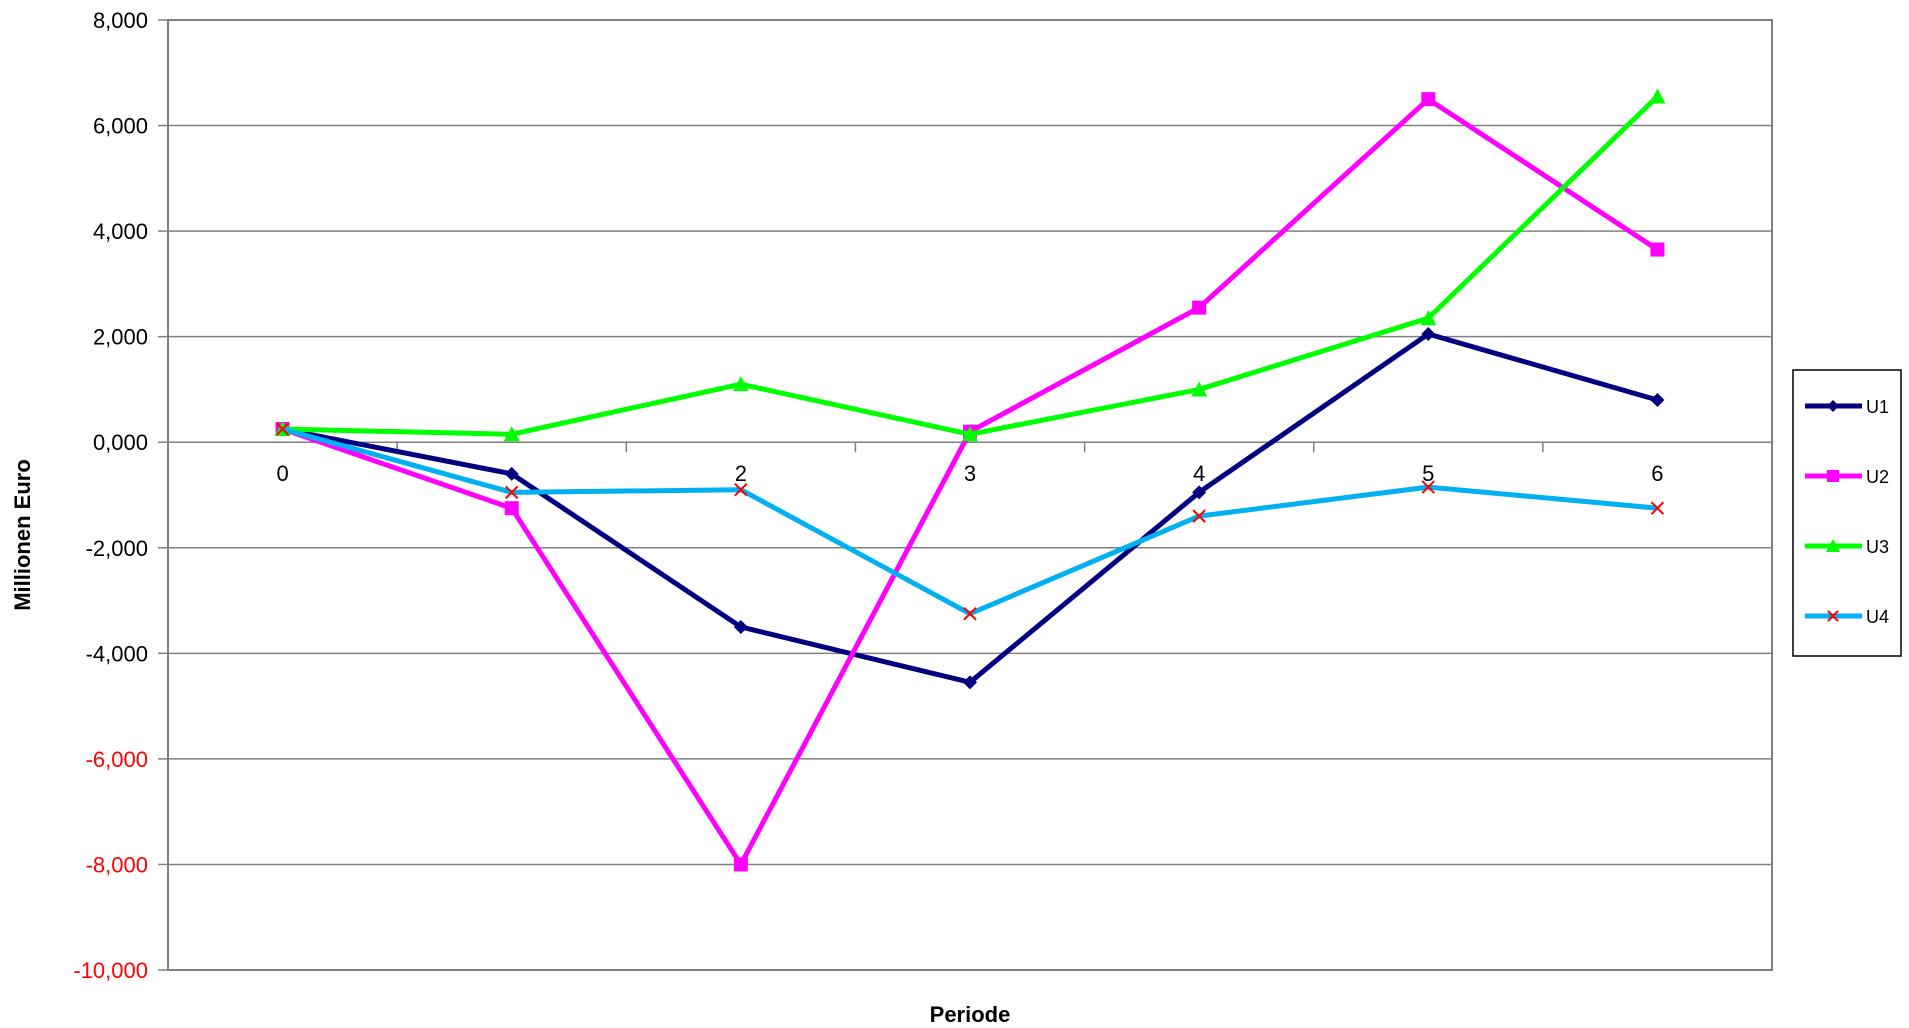 This screenshot has height=1028, width=1909. Describe the element at coordinates (1877, 407) in the screenshot. I see `legend-label: U1` at that location.